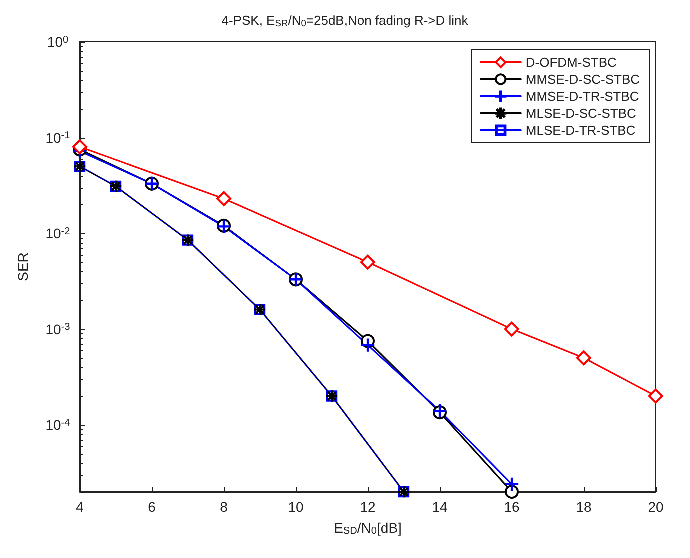 The image size is (690, 558). I want to click on x-tick-label: 4, so click(80, 507).